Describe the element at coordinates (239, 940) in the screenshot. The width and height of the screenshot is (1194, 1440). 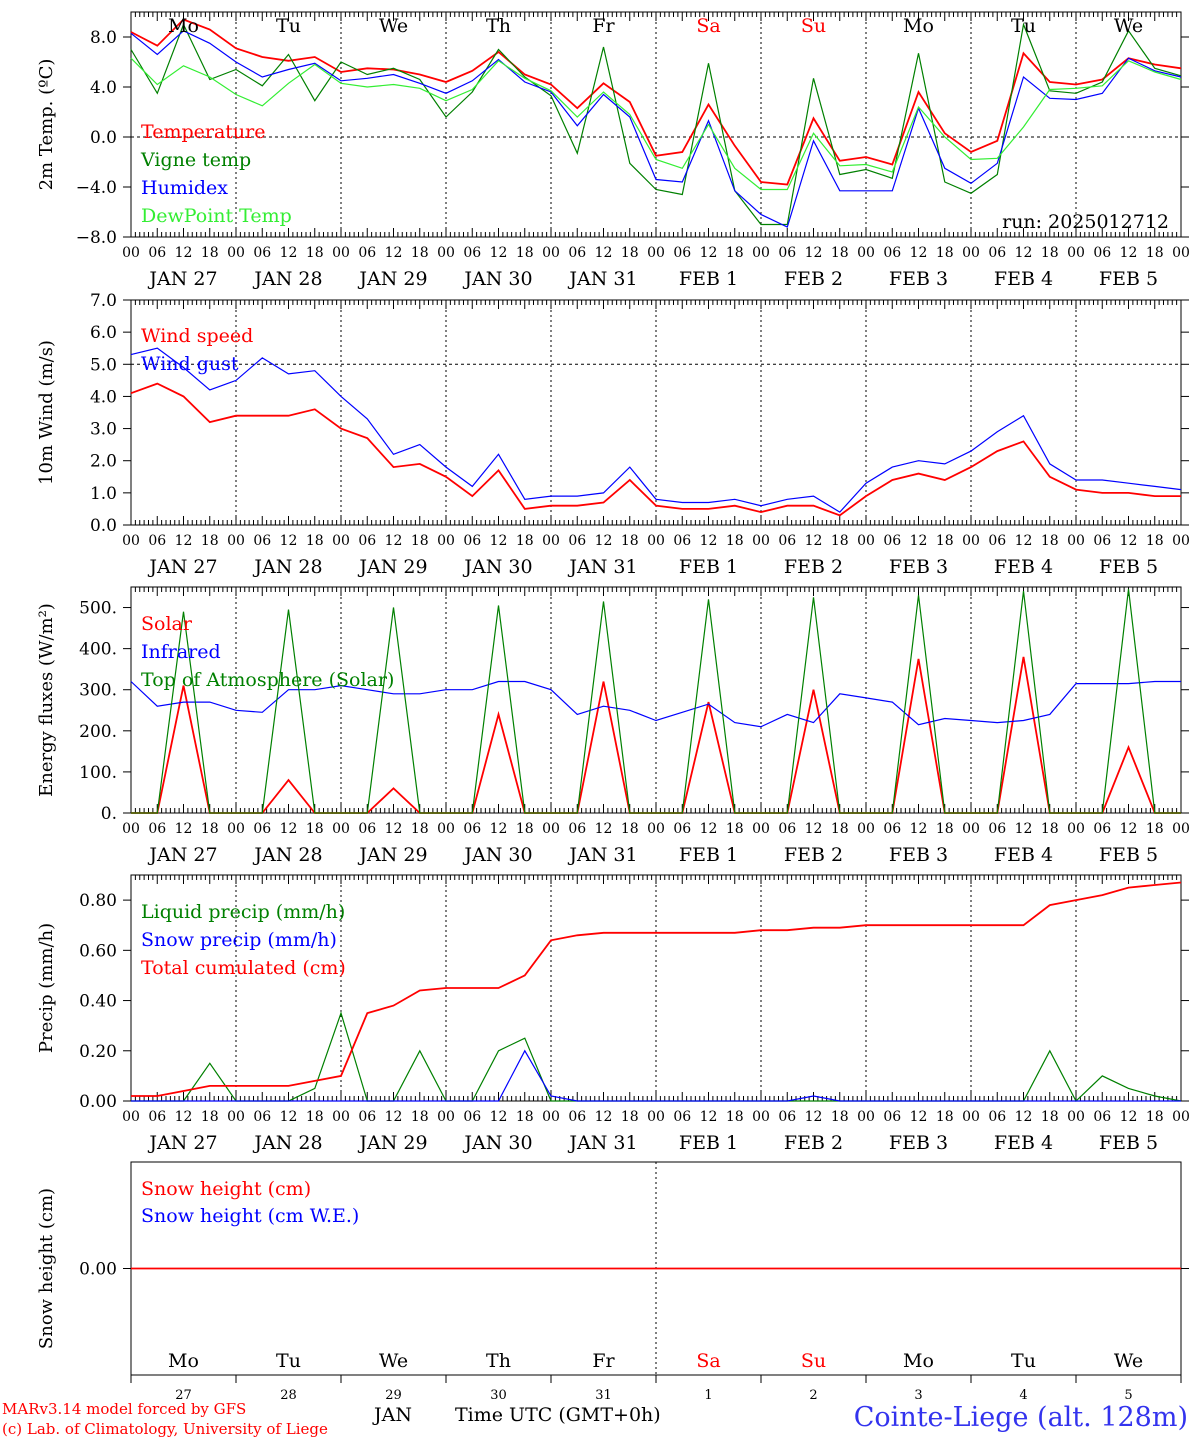
I see `legend-entry: Snow precip (mm/h)` at that location.